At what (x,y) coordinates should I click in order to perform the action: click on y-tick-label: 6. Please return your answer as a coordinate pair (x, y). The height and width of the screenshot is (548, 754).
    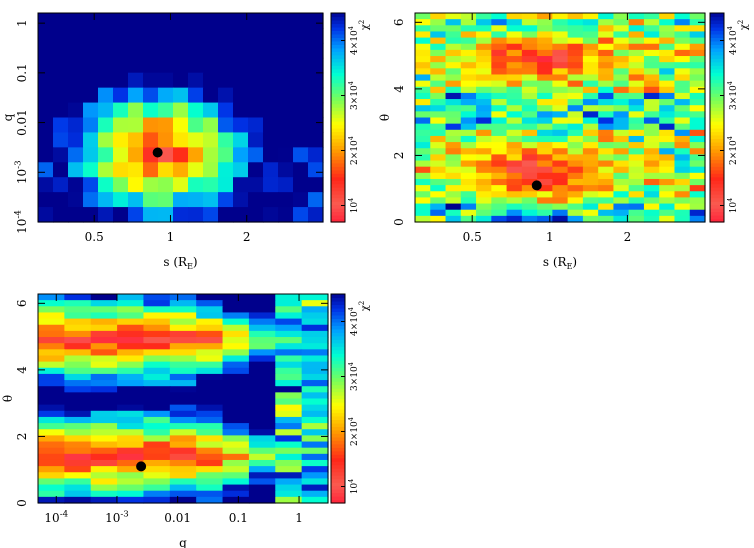
    Looking at the image, I should click on (22, 303).